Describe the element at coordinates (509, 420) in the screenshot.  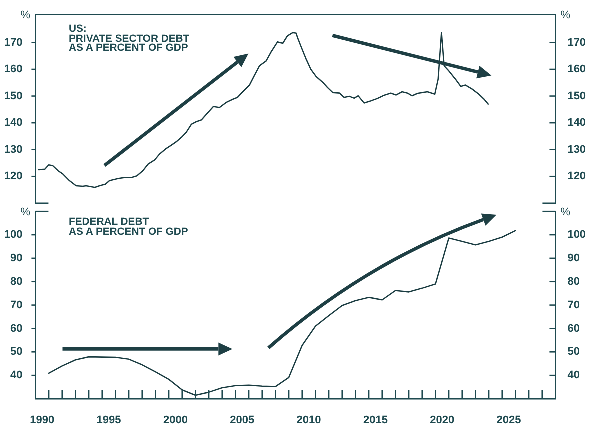
I see `x-tick-label: 2025` at that location.